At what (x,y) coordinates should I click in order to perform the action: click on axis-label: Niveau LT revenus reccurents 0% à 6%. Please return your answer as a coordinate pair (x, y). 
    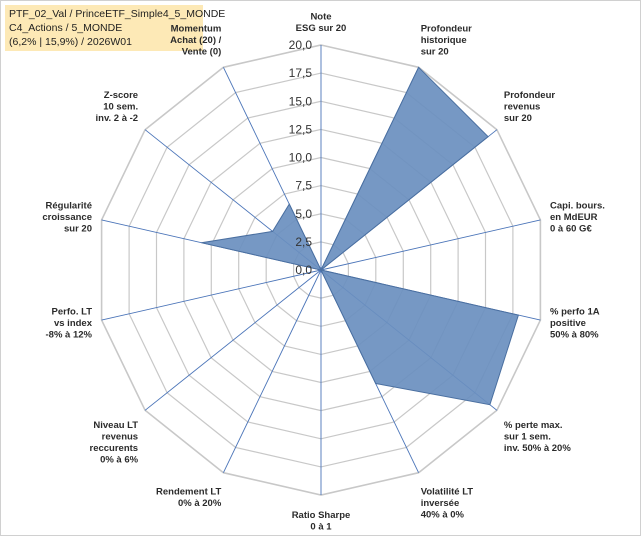
    Looking at the image, I should click on (114, 443).